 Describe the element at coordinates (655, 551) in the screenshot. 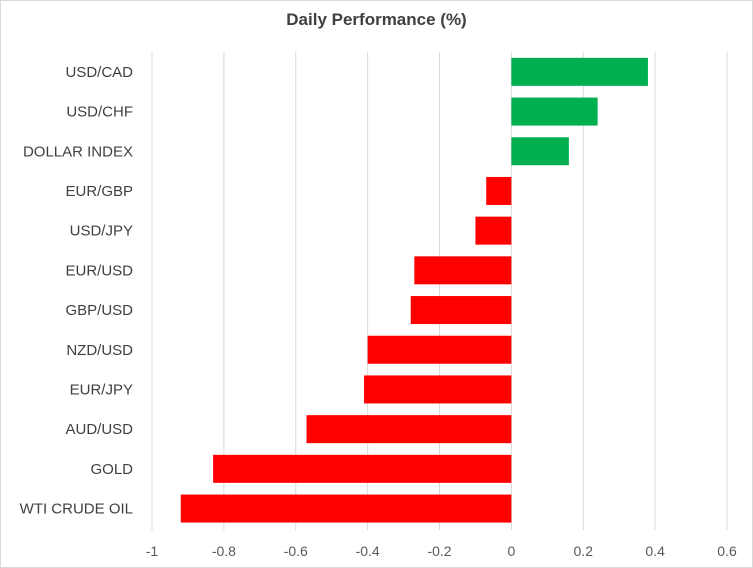

I see `x-tick-label: 0.4` at that location.